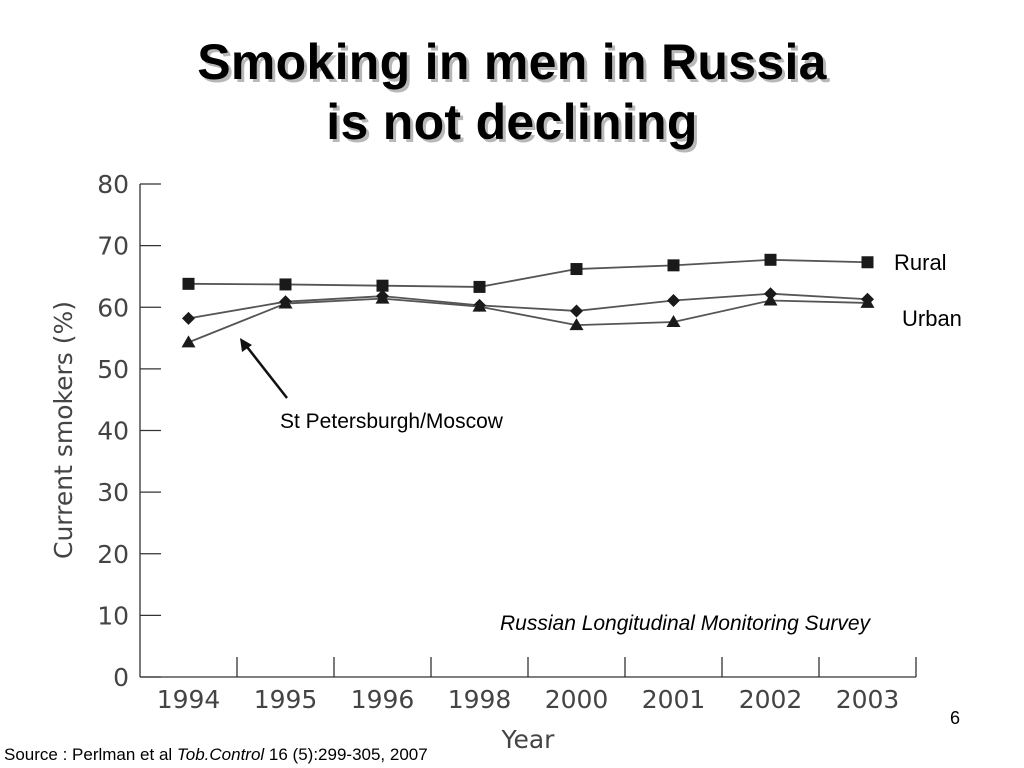 Image resolution: width=1024 pixels, height=768 pixels. What do you see at coordinates (113, 615) in the screenshot?
I see `y-tick-label: 10` at bounding box center [113, 615].